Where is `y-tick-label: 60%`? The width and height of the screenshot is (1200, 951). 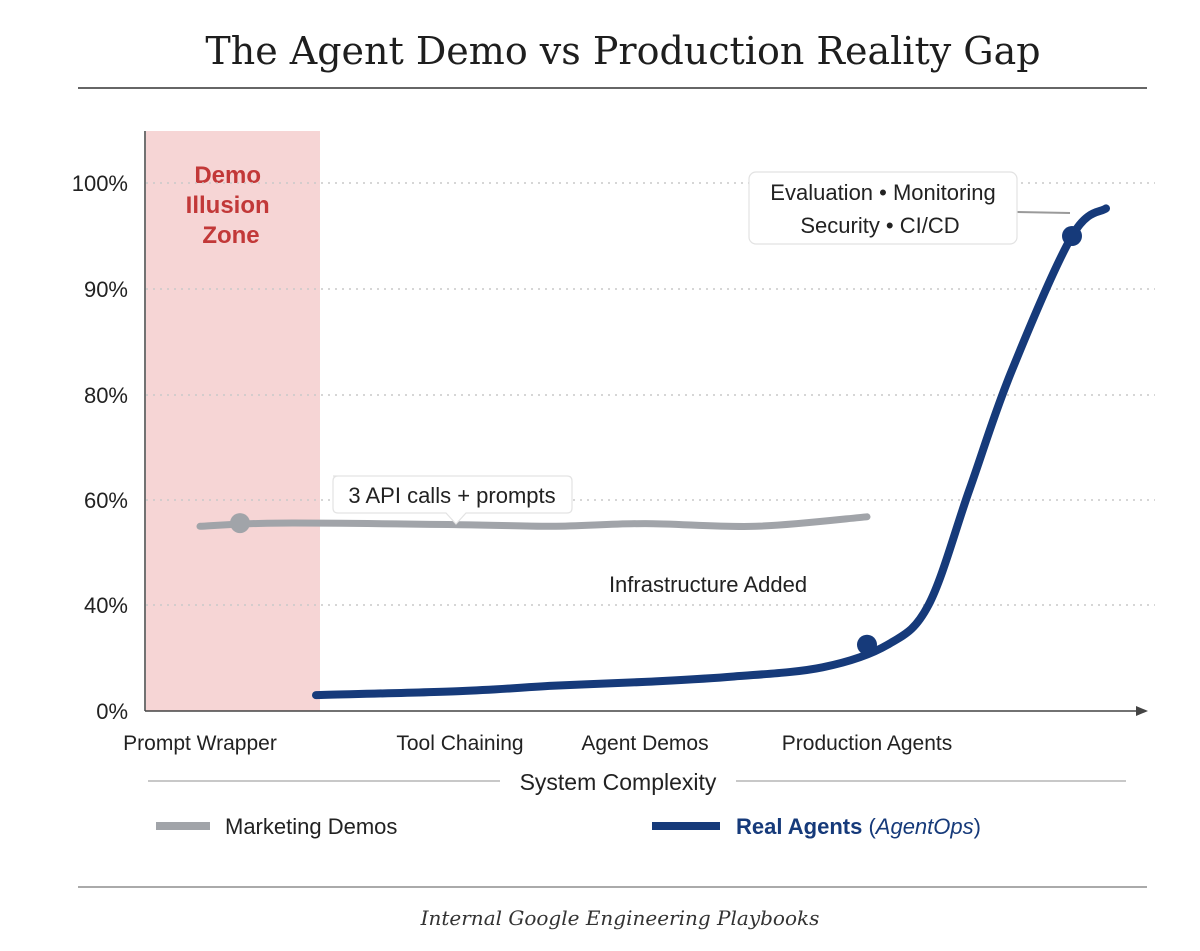 y-tick-label: 60% is located at coordinates (106, 500).